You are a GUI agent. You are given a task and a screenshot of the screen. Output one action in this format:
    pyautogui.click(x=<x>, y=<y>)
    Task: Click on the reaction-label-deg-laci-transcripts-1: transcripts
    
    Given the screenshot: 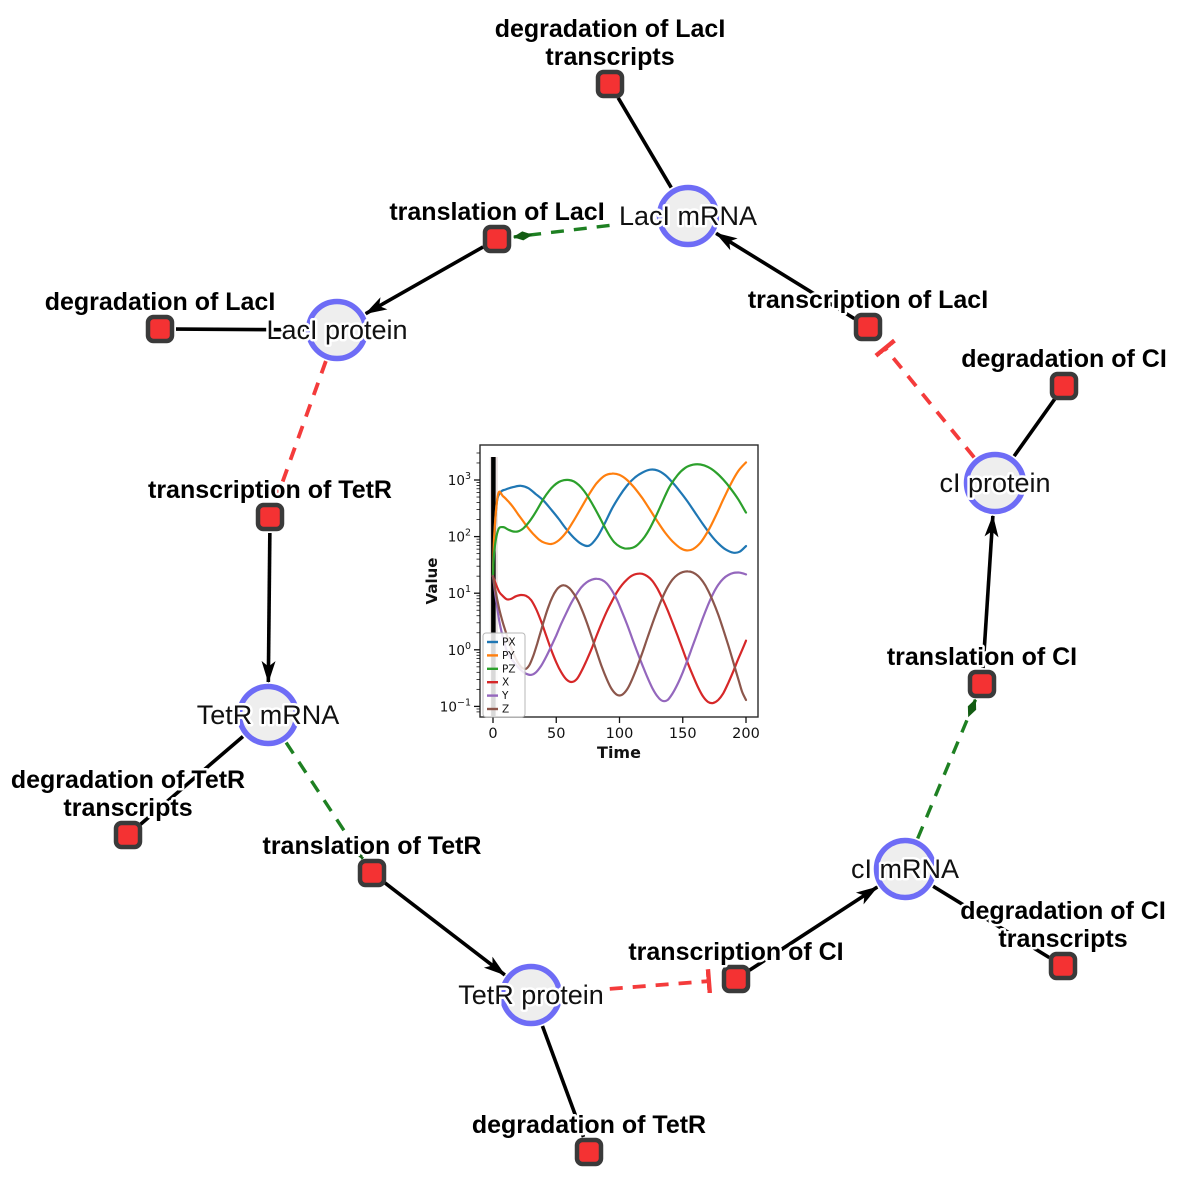 What is the action you would take?
    pyautogui.click(x=609, y=57)
    